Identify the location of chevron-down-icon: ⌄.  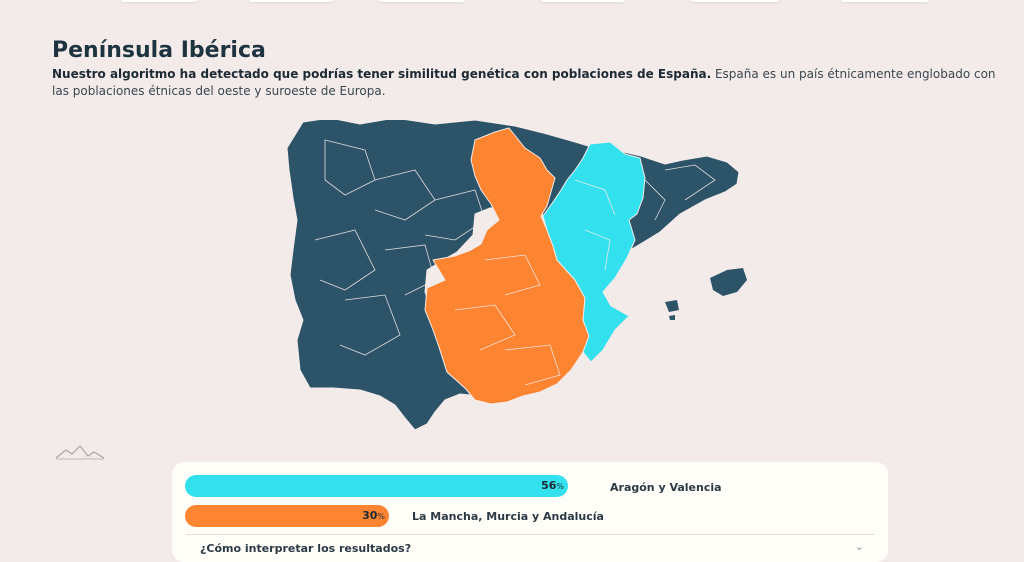
(859, 546).